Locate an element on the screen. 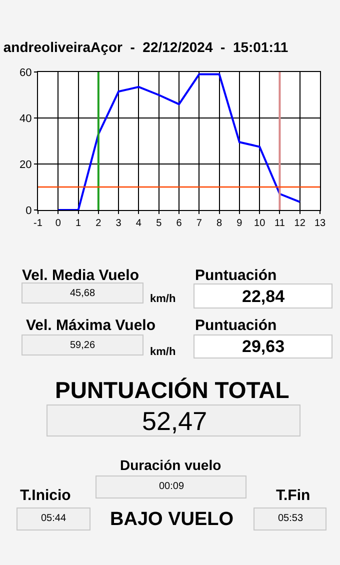  text: 22,84 is located at coordinates (264, 296).